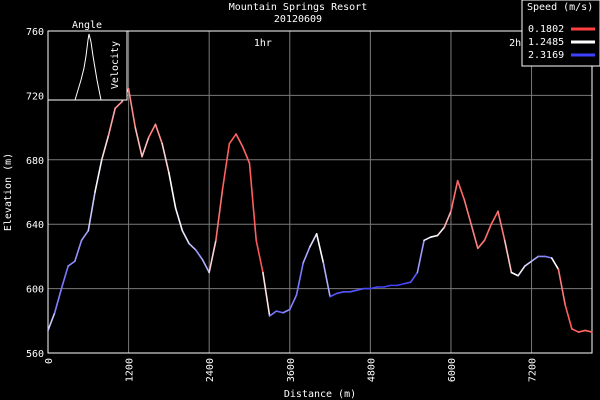 Image resolution: width=600 pixels, height=400 pixels. I want to click on y-tick-label: 680, so click(35, 161).